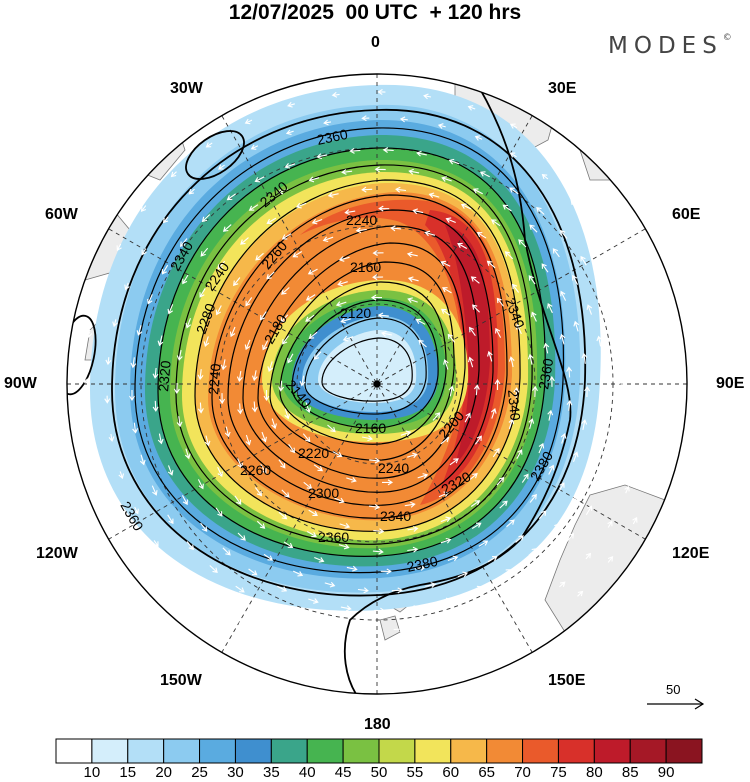  I want to click on colorbar-tick-label: 85, so click(630, 772).